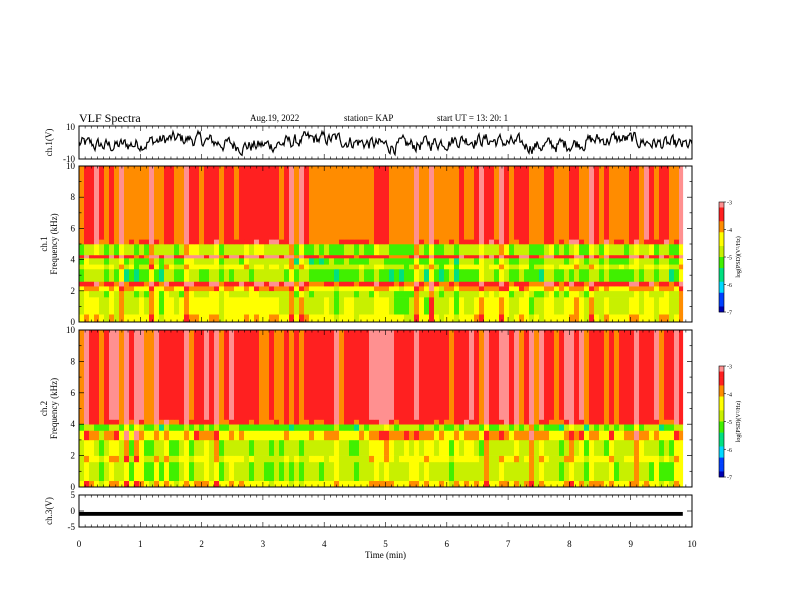 This screenshot has height=612, width=792. I want to click on ch3-ylabel: ch.3(V), so click(49, 511).